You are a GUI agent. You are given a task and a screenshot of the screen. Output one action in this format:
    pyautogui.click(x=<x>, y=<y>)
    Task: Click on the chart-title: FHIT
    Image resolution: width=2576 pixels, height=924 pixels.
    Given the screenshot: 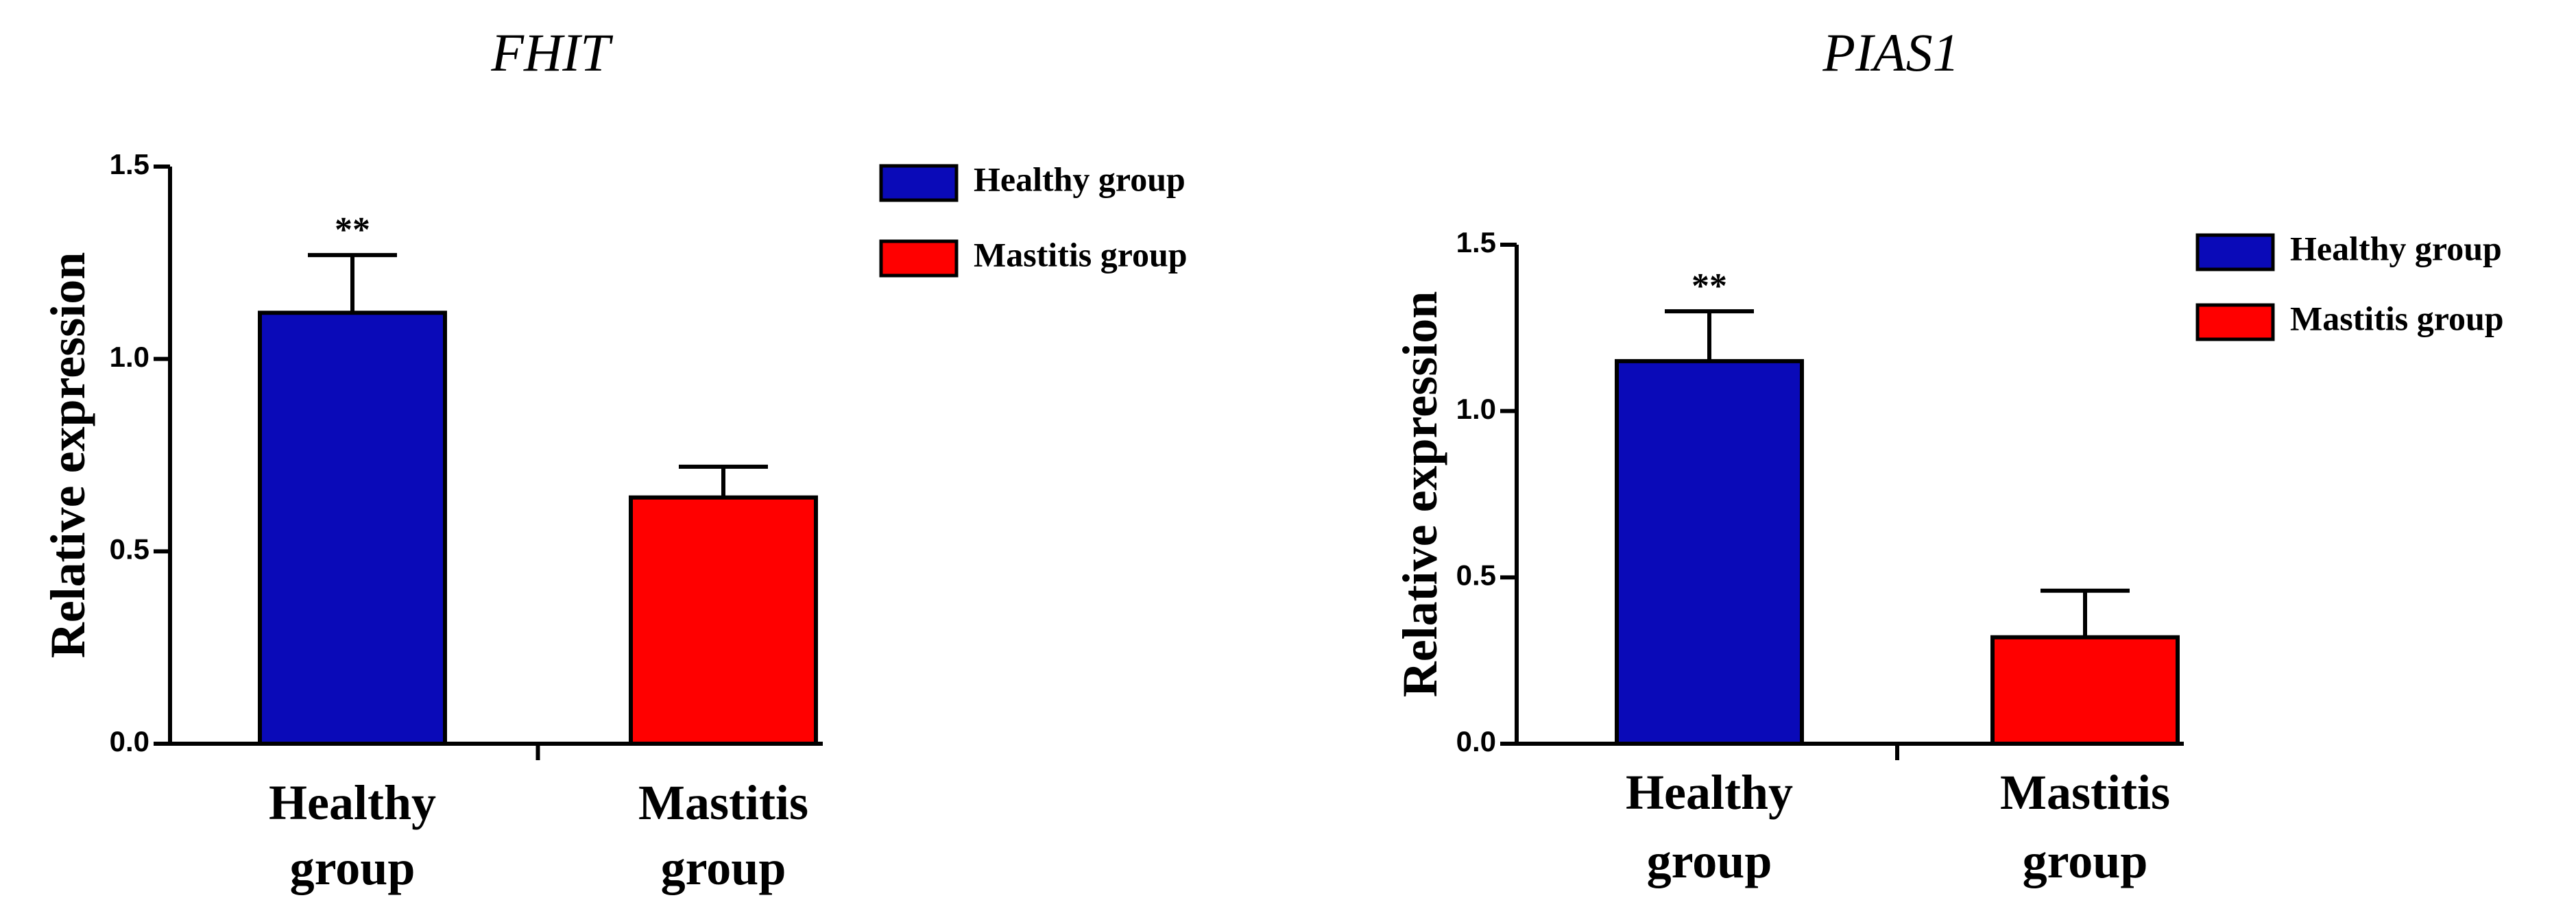 What is the action you would take?
    pyautogui.click(x=552, y=52)
    